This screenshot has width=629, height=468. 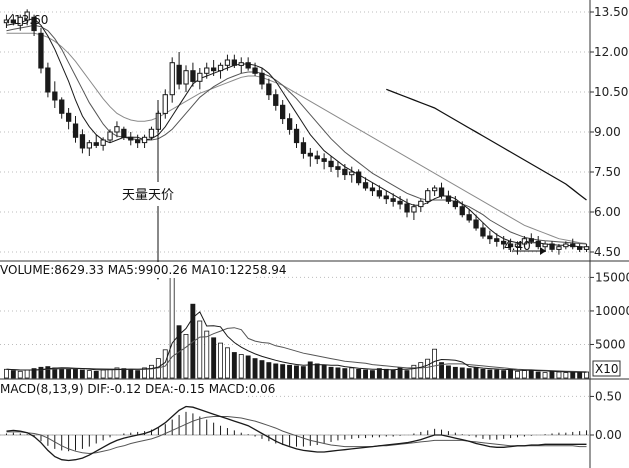 I want to click on price-tick-label: 6.00, so click(x=607, y=212).